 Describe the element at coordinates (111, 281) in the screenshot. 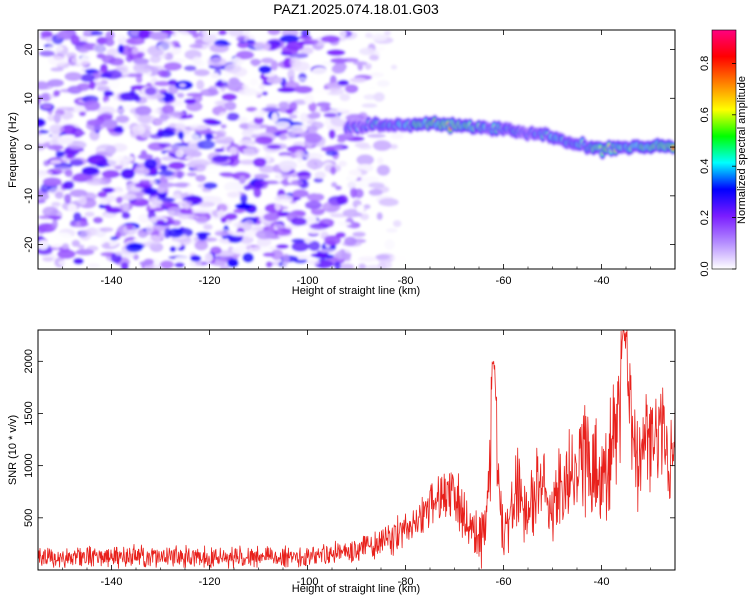

I see `spectrogram-x-tick-label: -140` at that location.